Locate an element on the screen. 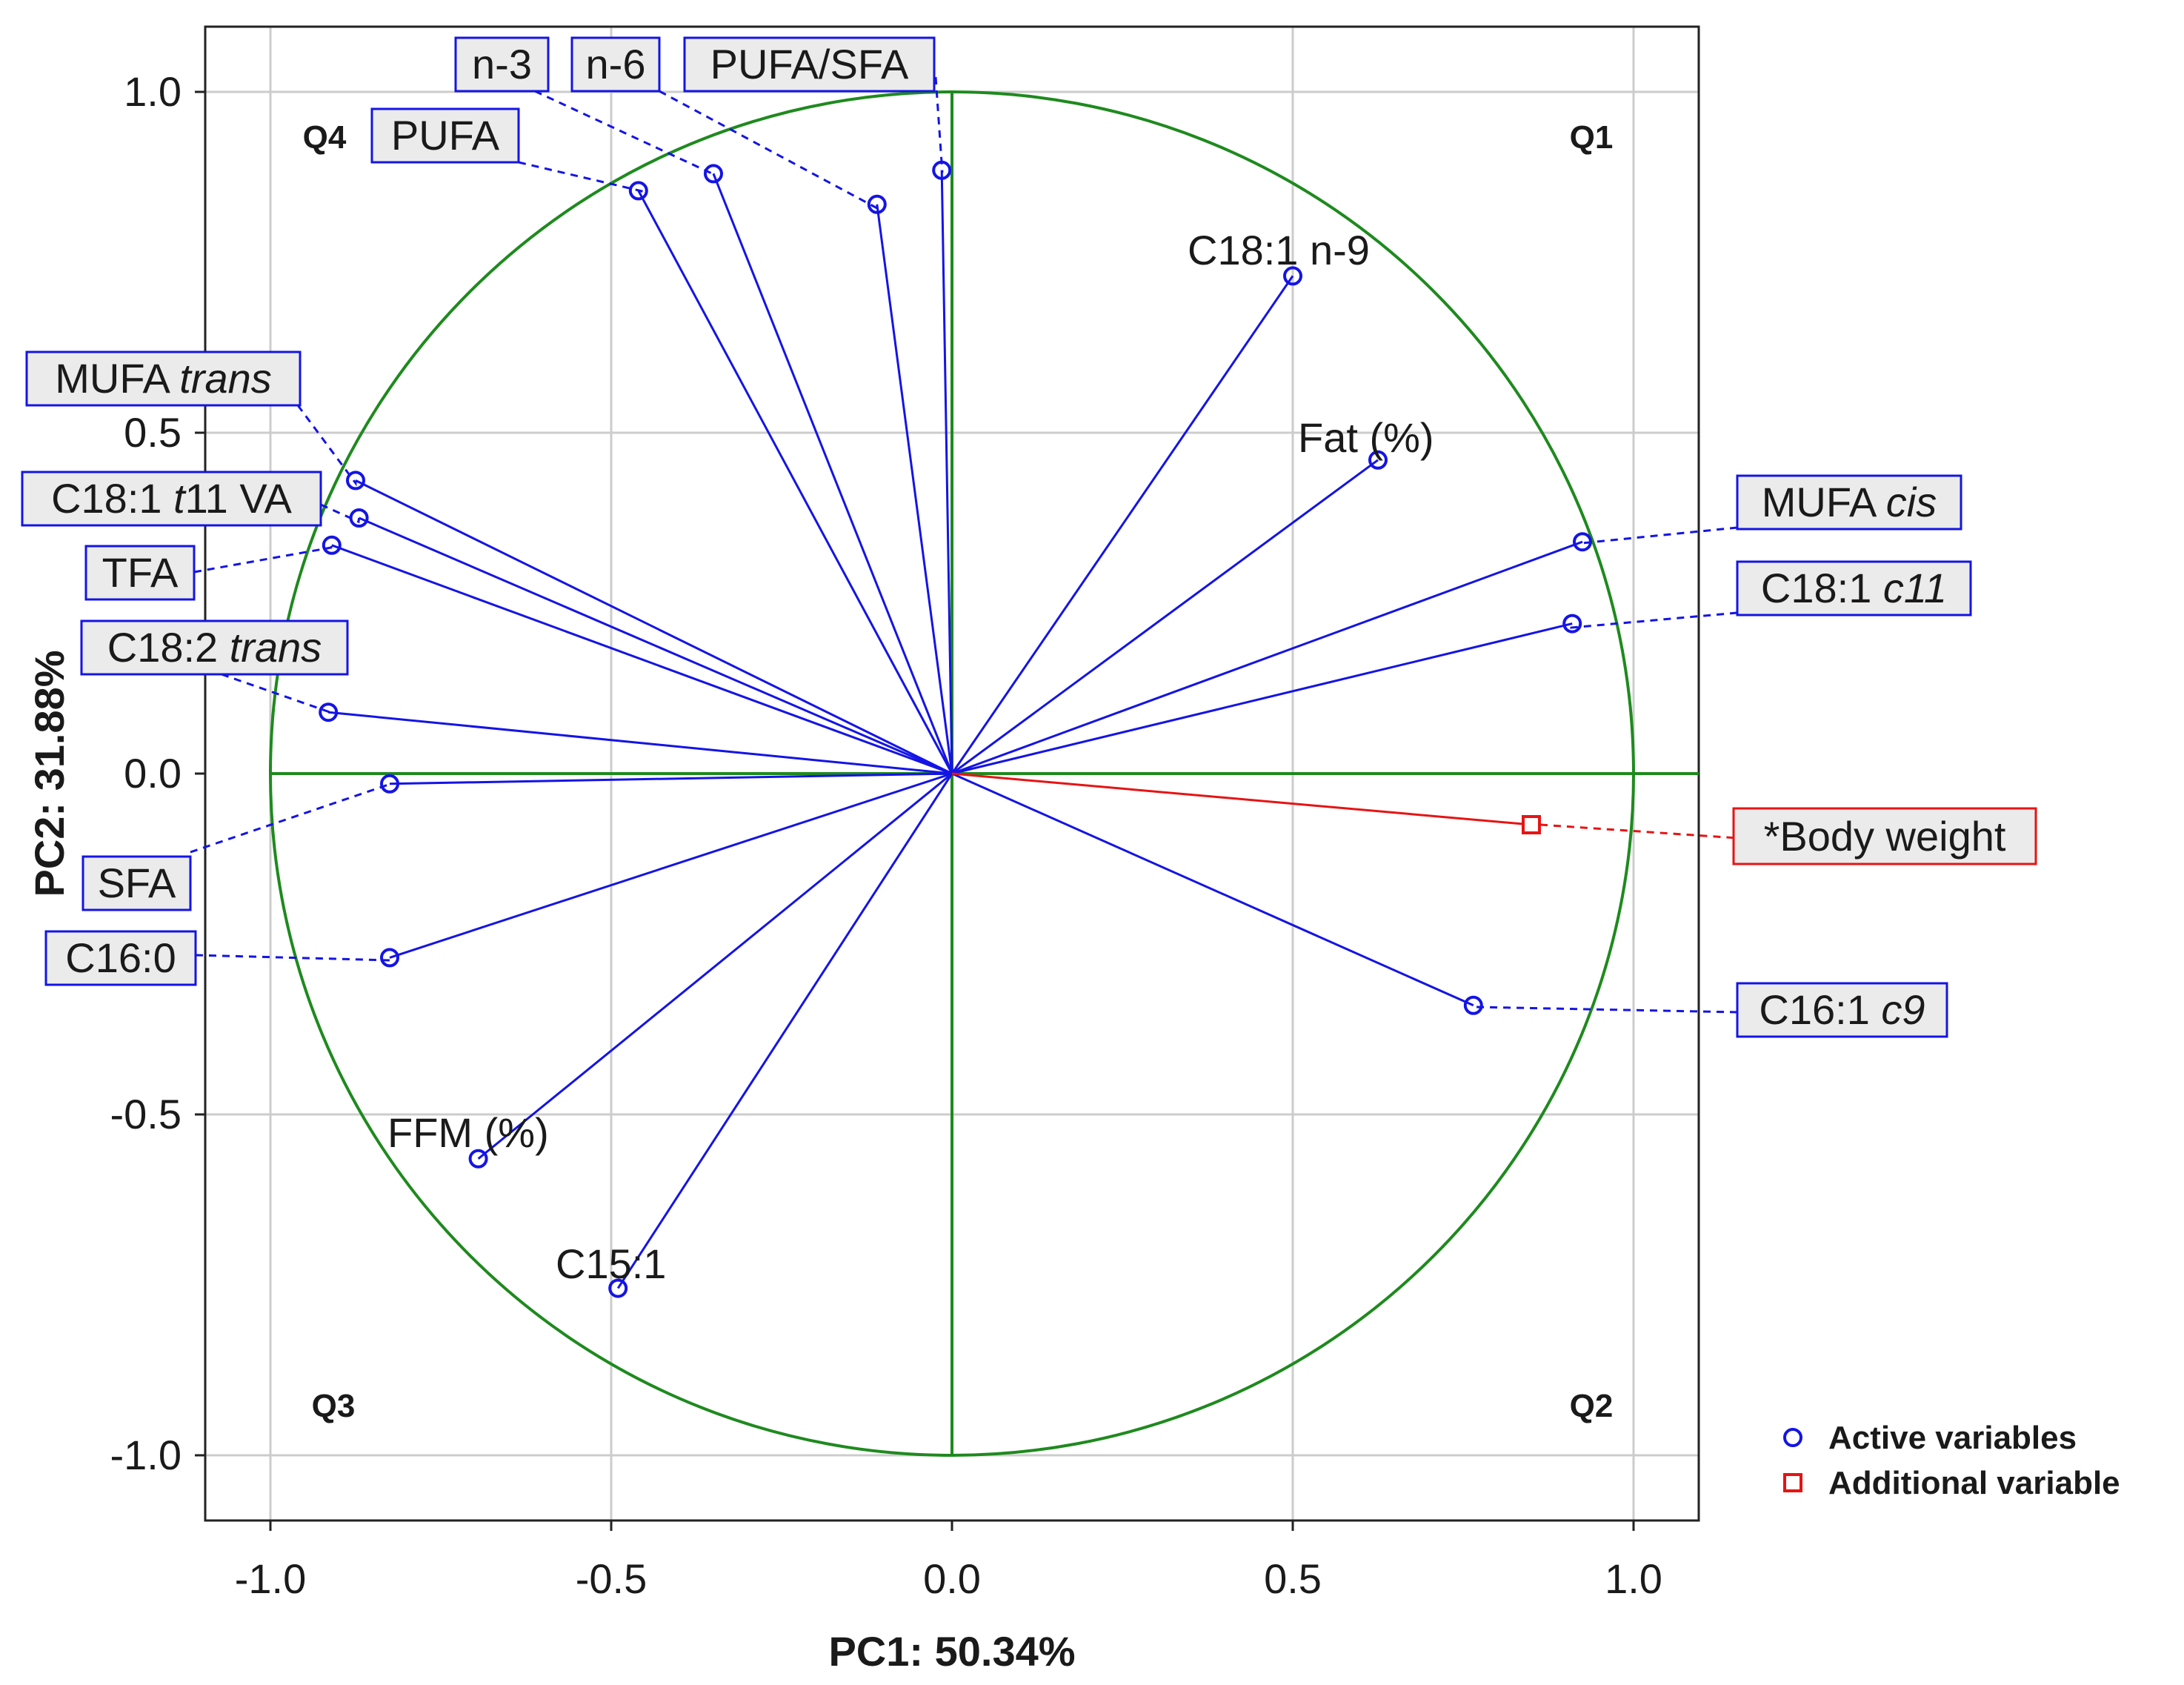 This screenshot has width=2184, height=1685. y-axis-title: PC2: 31.88% is located at coordinates (49, 773).